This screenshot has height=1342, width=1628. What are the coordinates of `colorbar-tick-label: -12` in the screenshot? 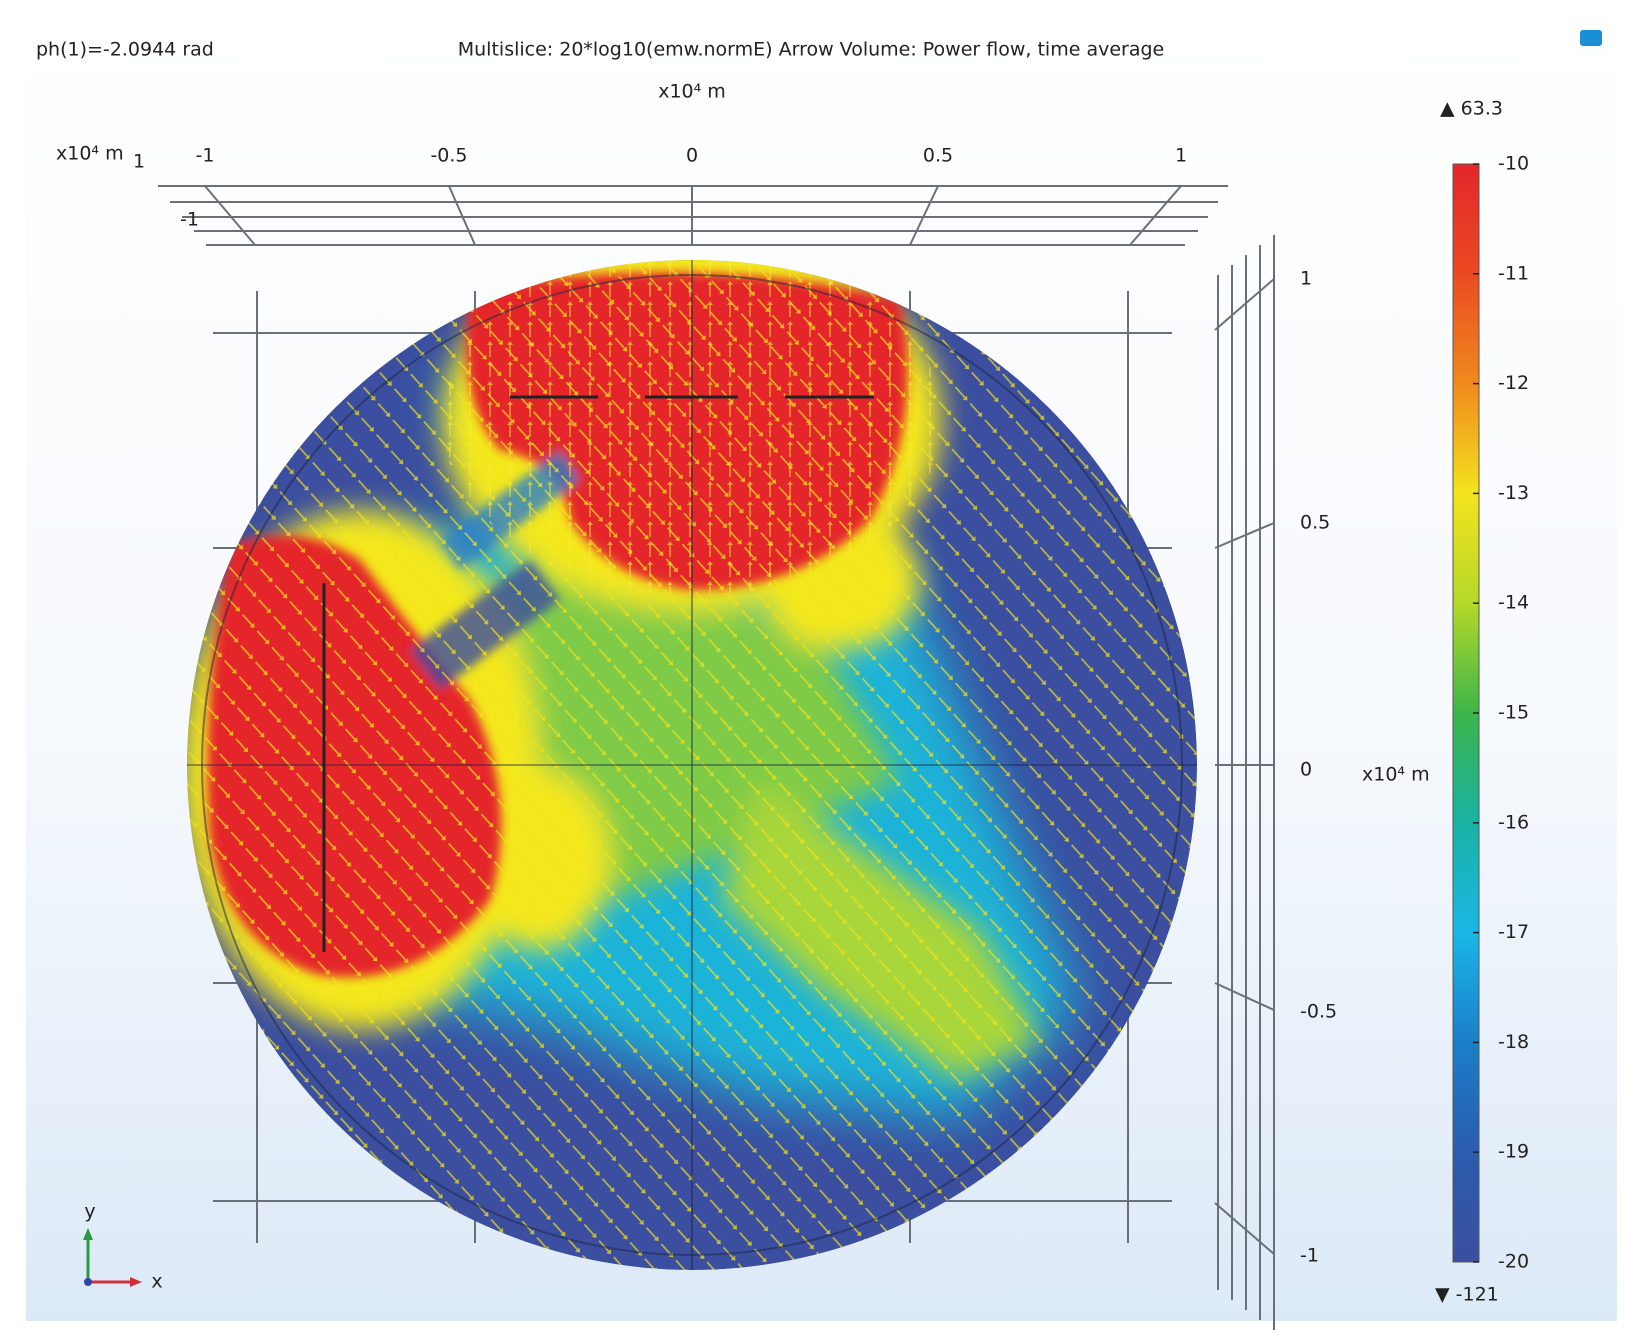 It's located at (1513, 383).